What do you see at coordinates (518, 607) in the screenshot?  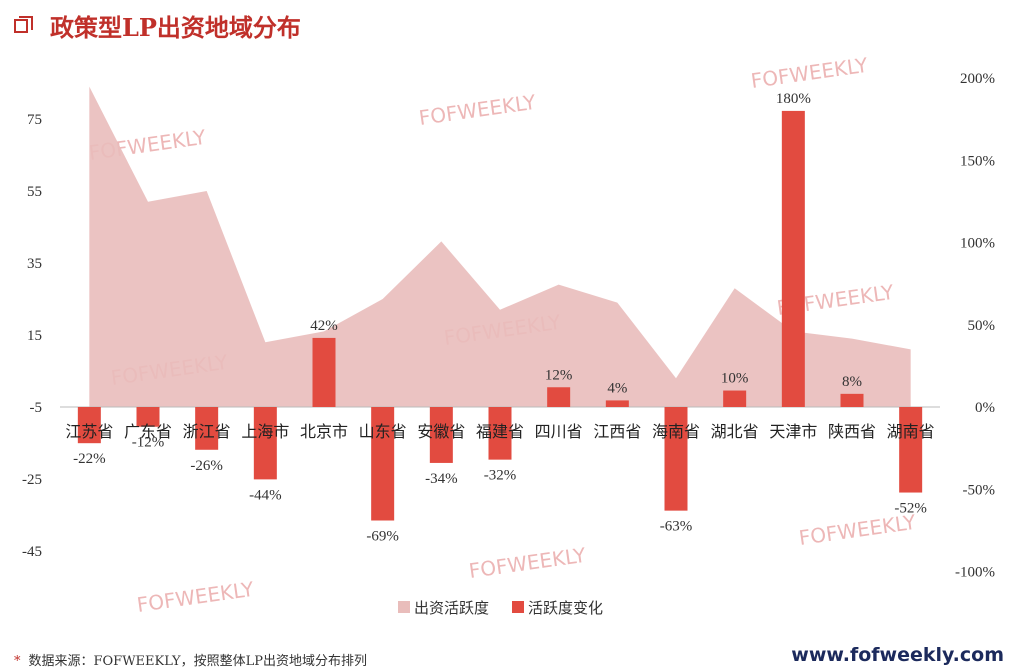 I see `legend-swatch-bar` at bounding box center [518, 607].